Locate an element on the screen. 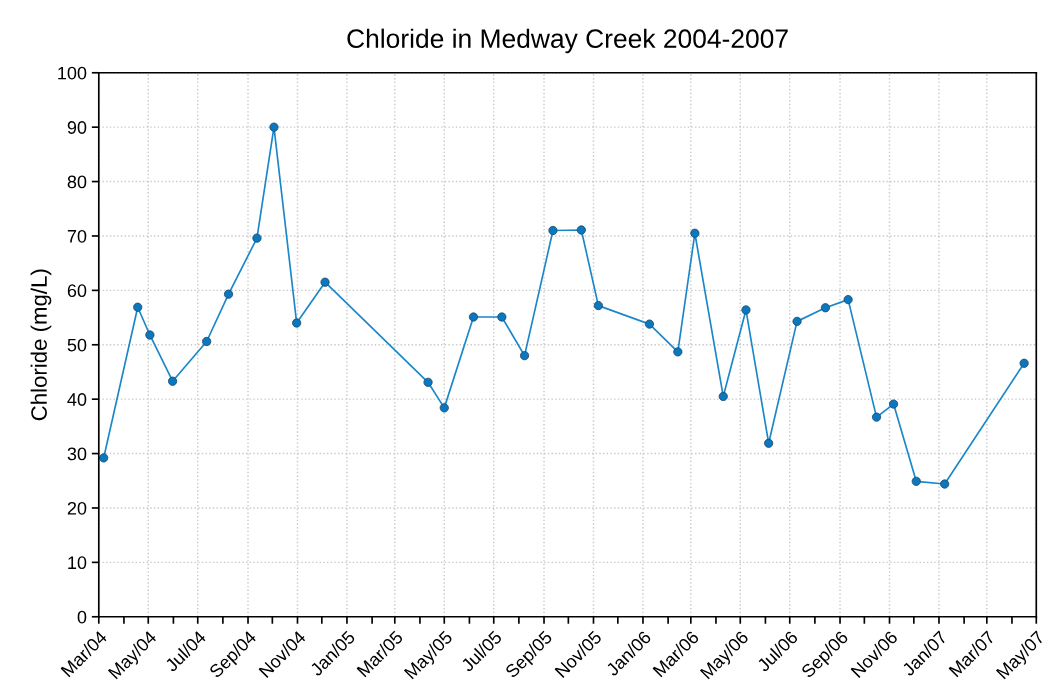 This screenshot has width=1051, height=693. y-tick-label: 90 is located at coordinates (77, 127).